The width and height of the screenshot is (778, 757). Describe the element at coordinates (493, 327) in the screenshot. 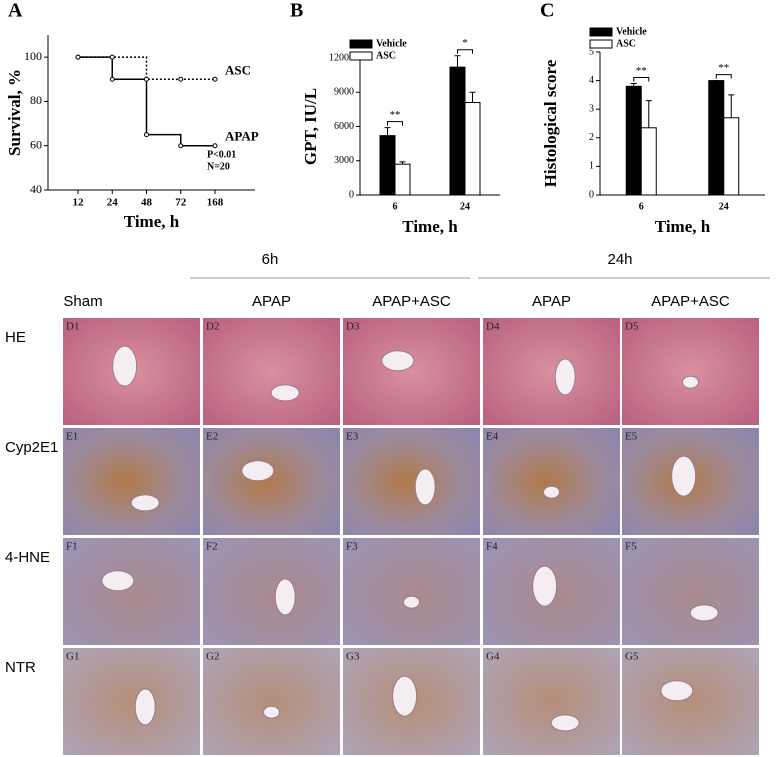

I see `panel-label: D4` at that location.